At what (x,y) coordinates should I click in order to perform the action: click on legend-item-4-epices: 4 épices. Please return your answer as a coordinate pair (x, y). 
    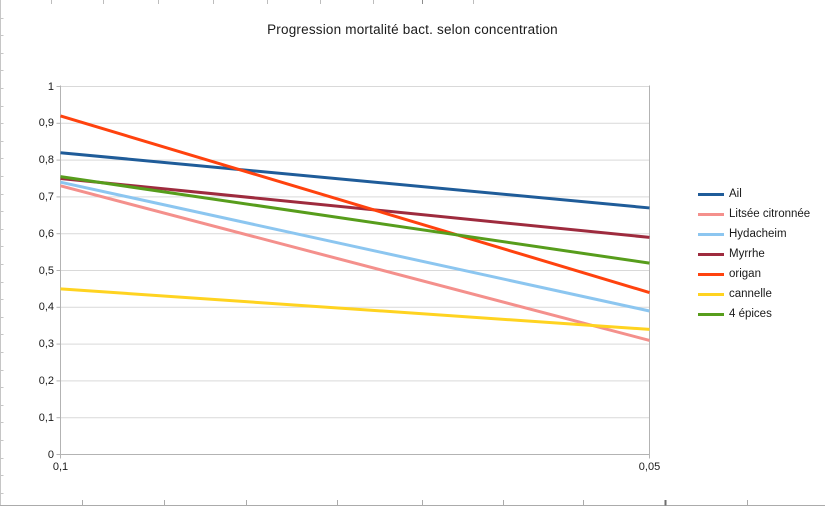
    Looking at the image, I should click on (754, 314).